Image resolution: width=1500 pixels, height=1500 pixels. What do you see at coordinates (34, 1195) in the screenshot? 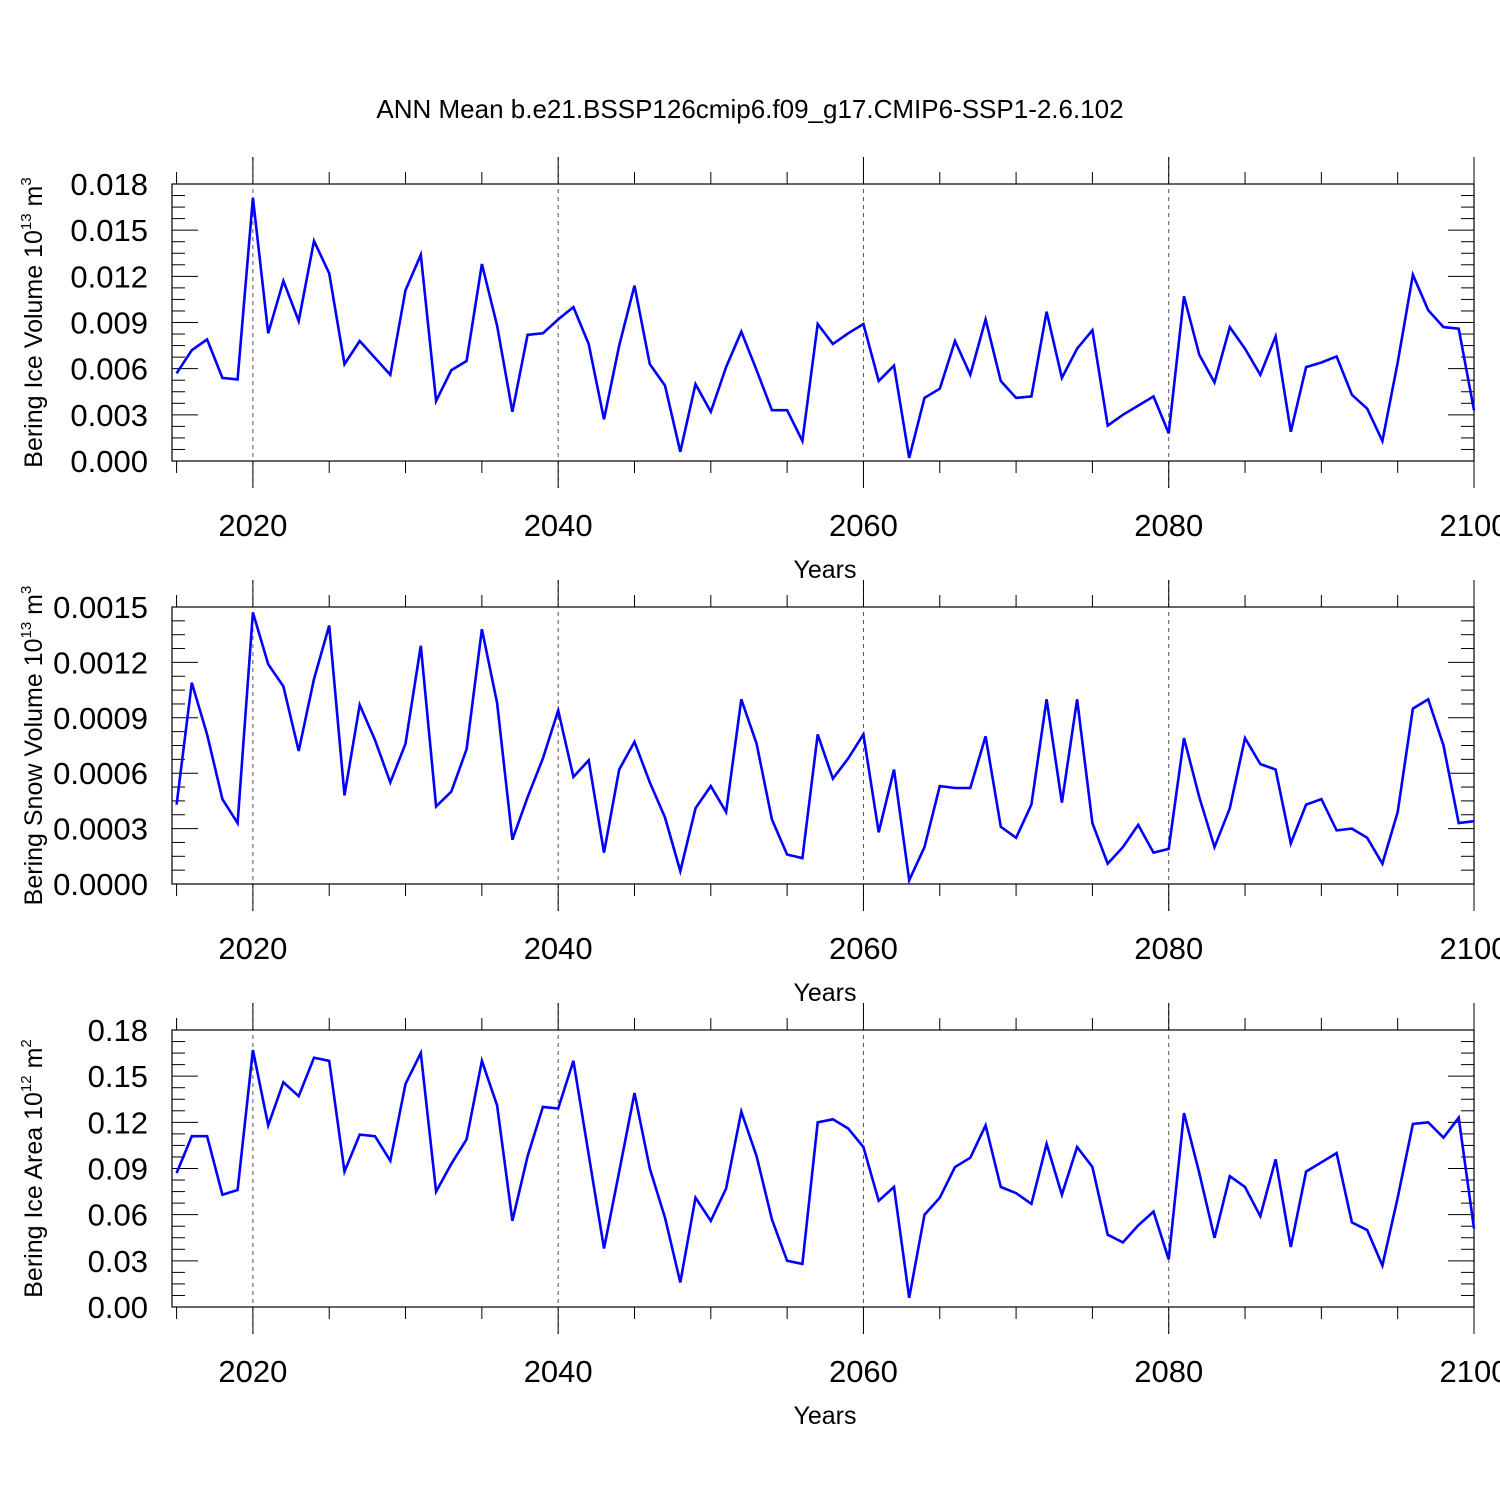
I see `y-axis-label-text: Bering Ice Area 10` at bounding box center [34, 1195].